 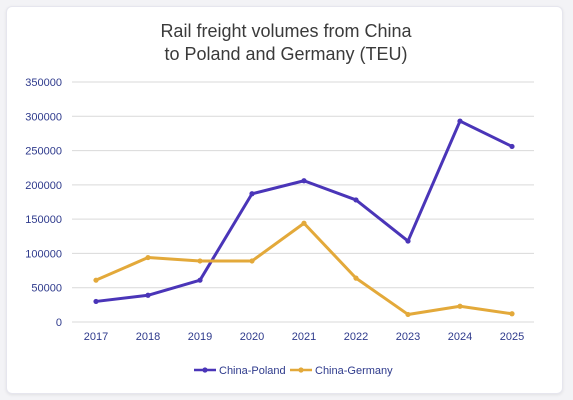 What do you see at coordinates (43, 83) in the screenshot?
I see `y-tick-label: 350000` at bounding box center [43, 83].